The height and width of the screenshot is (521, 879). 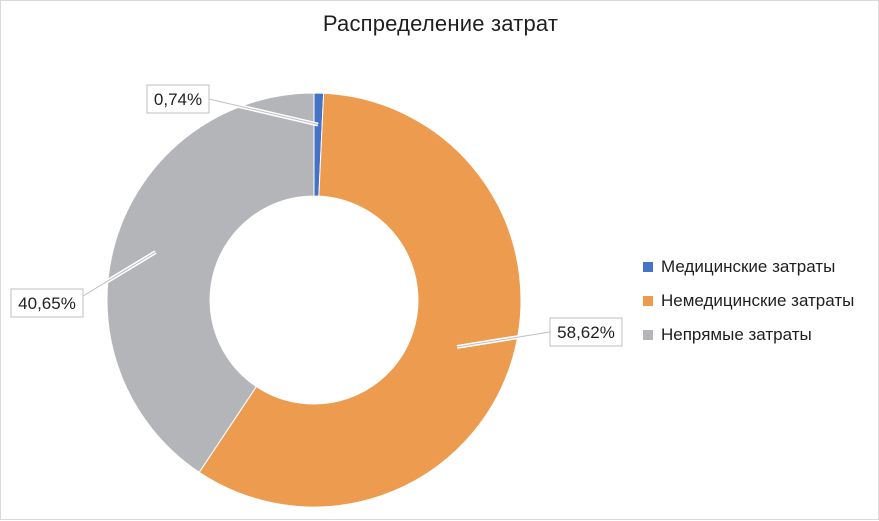 I want to click on data-label-nonmedical: 58,62%, so click(x=586, y=332).